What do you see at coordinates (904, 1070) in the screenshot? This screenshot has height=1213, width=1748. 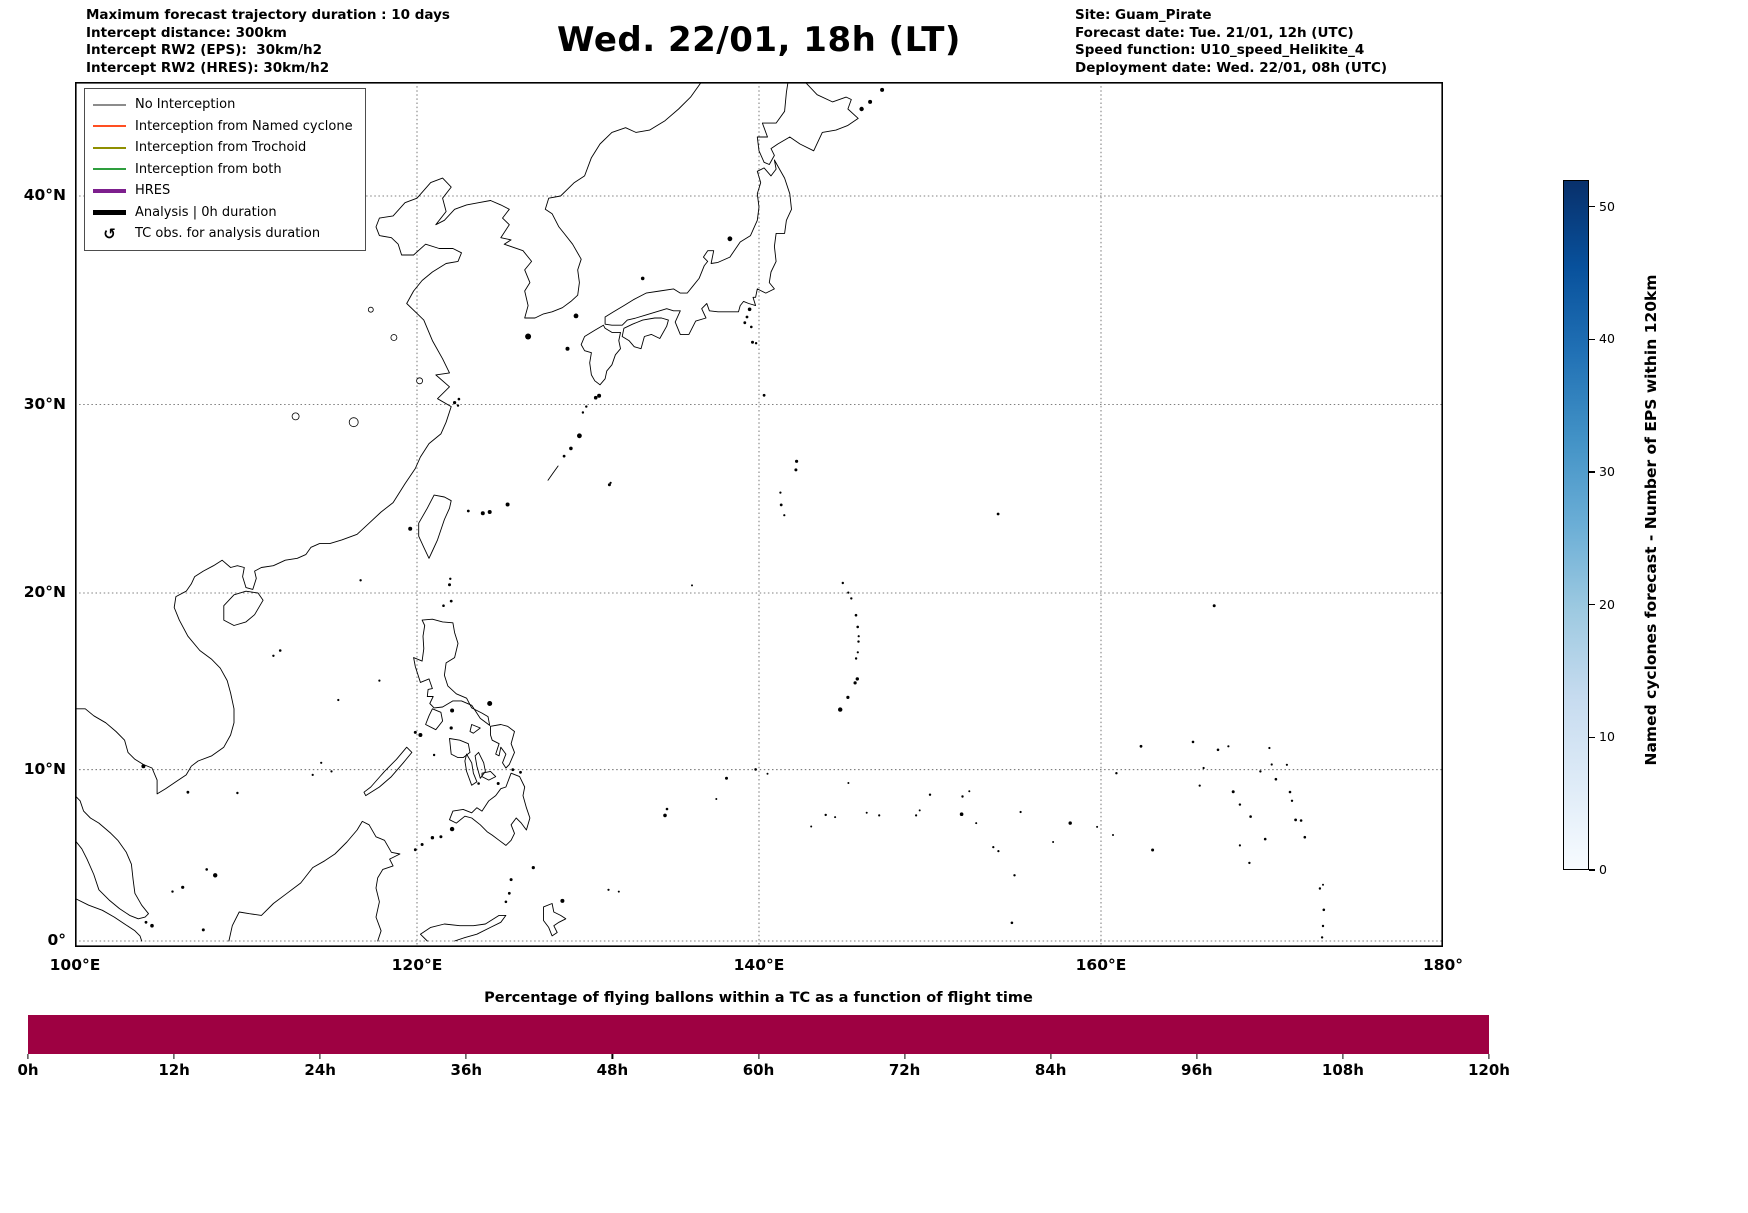 I see `flight-time-tick-label: 72h` at bounding box center [904, 1070].